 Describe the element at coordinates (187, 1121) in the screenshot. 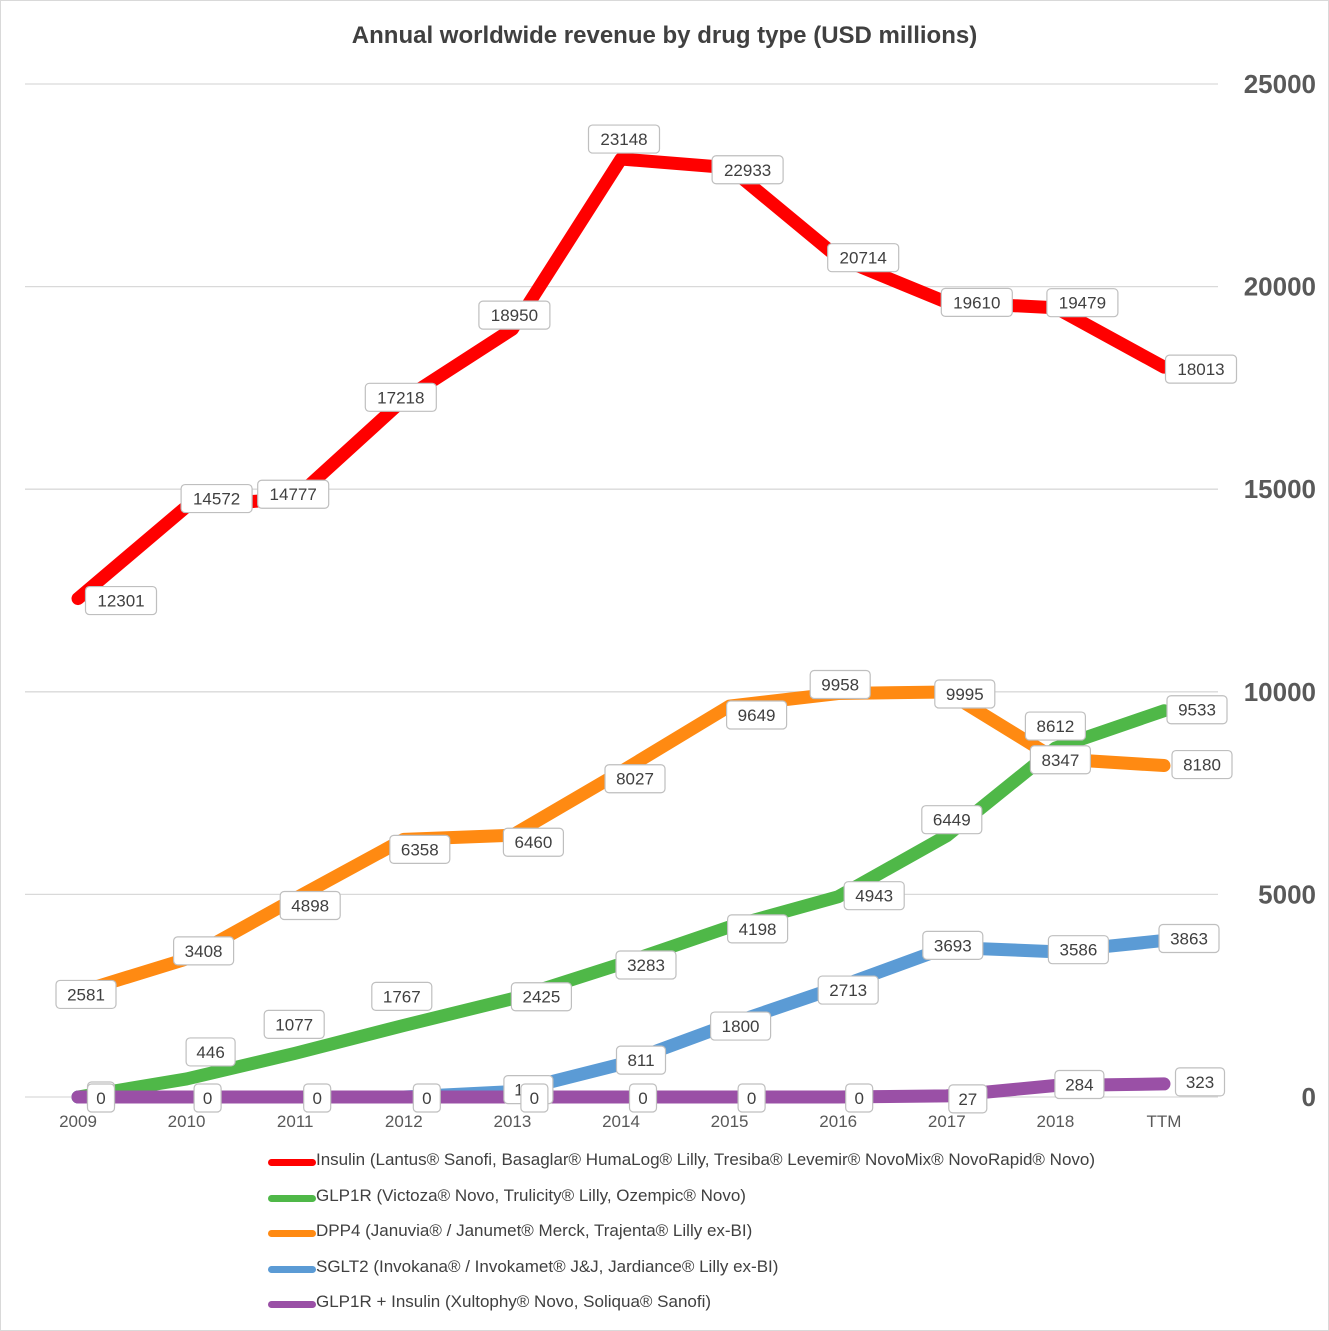

I see `x-tick-label: 2010` at that location.